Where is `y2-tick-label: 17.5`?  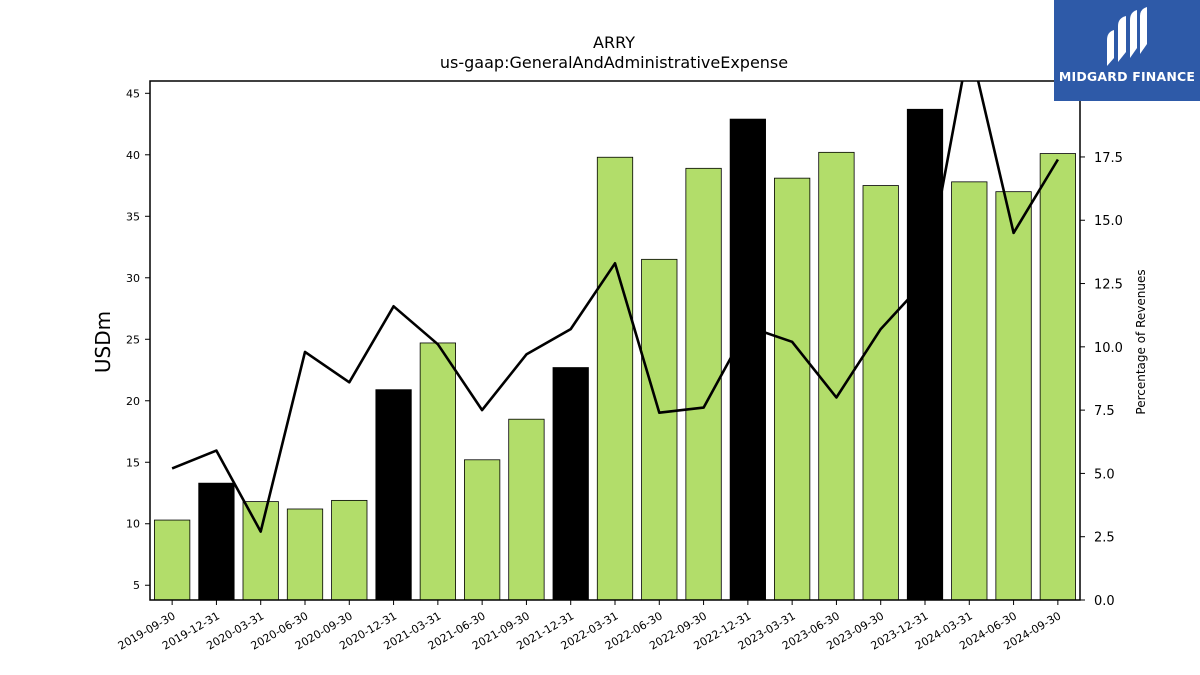
y2-tick-label: 17.5 is located at coordinates (1108, 158).